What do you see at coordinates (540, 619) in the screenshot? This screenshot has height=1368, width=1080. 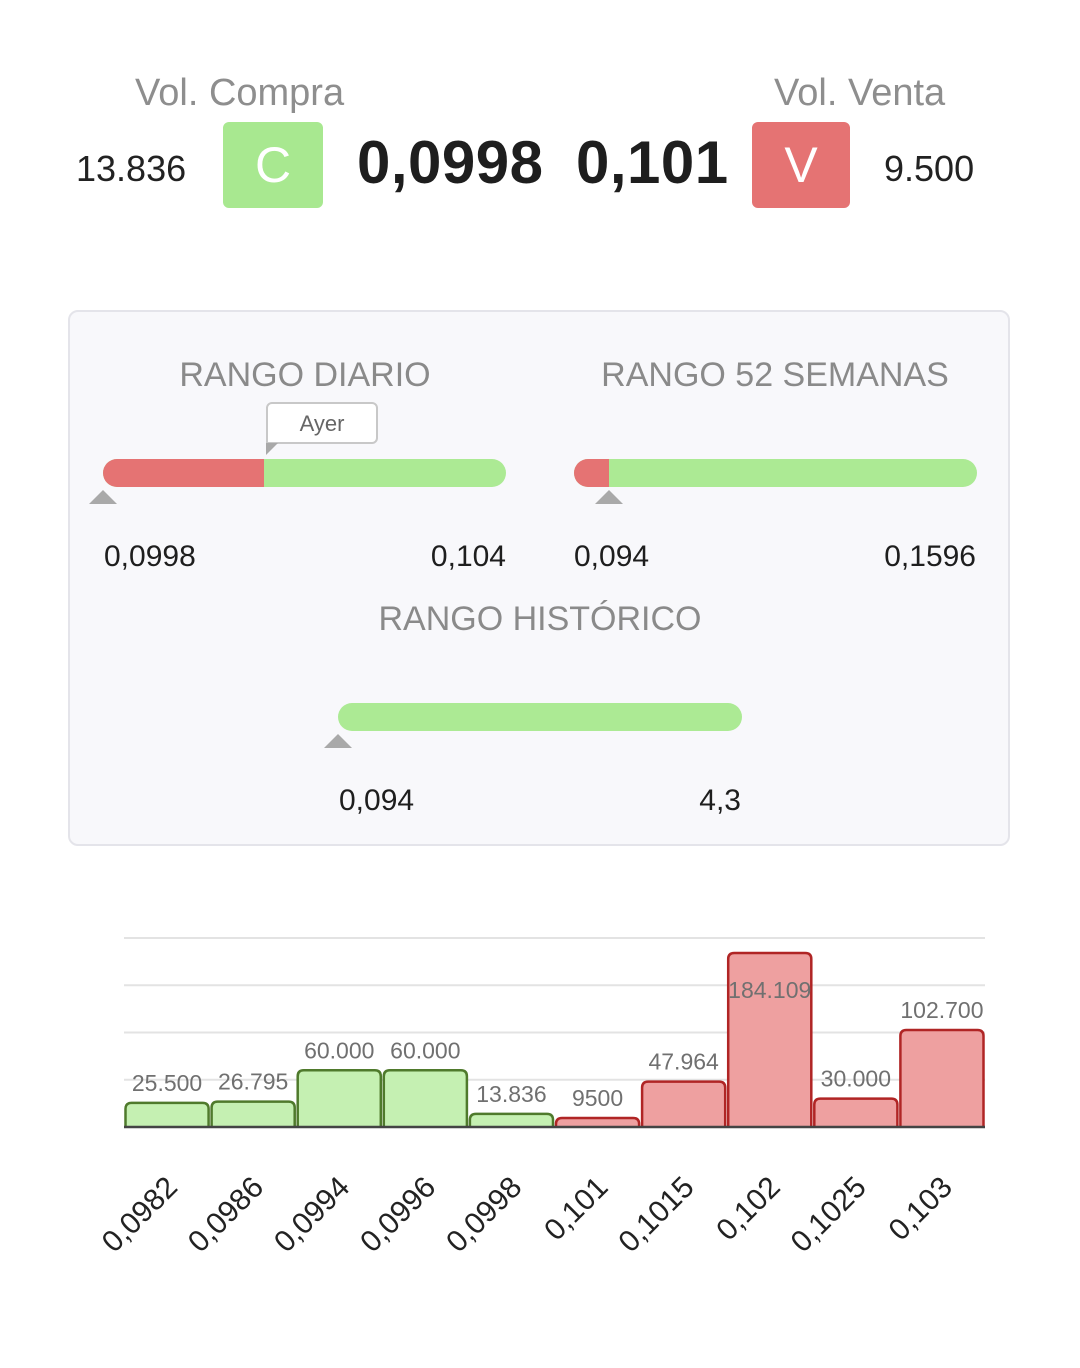 I see `historic-range-title: RANGO HISTÓRICO` at bounding box center [540, 619].